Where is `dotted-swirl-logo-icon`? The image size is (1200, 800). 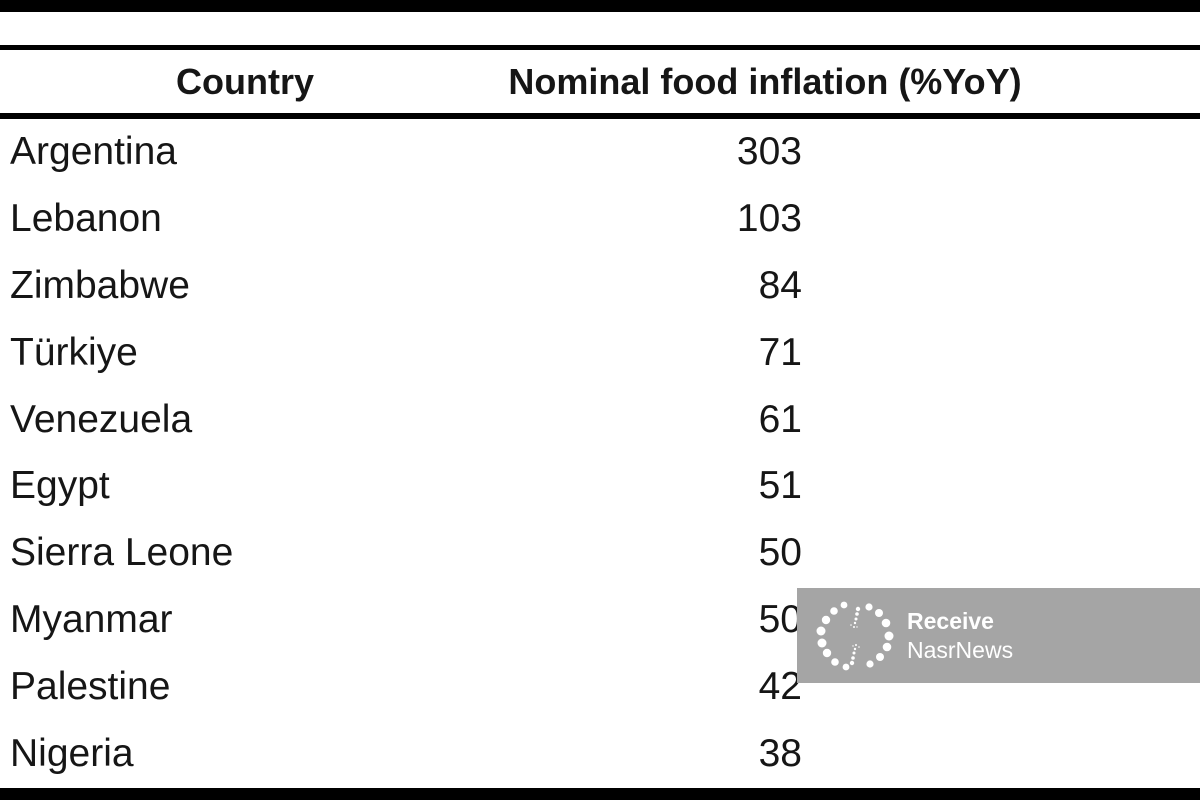
dotted-swirl-logo-icon is located at coordinates (855, 635).